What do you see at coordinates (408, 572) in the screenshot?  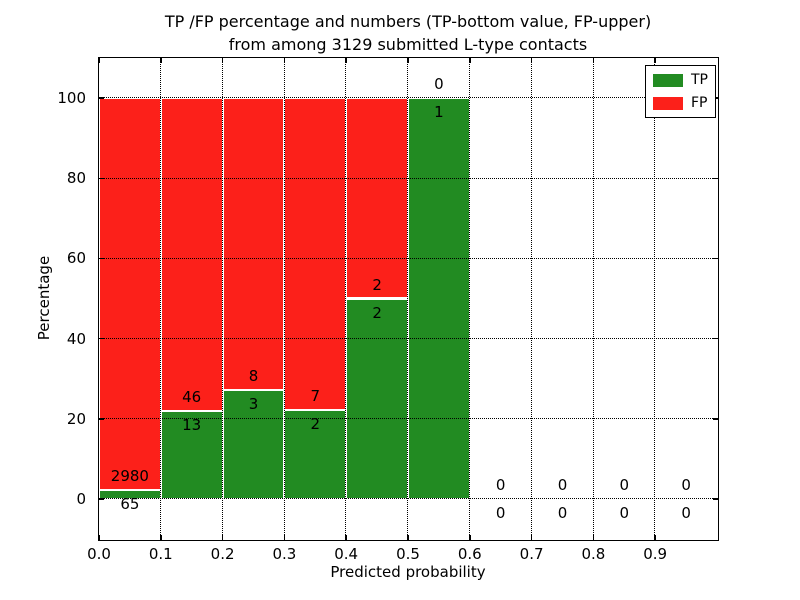 I see `x-axis-label: Predicted probability` at bounding box center [408, 572].